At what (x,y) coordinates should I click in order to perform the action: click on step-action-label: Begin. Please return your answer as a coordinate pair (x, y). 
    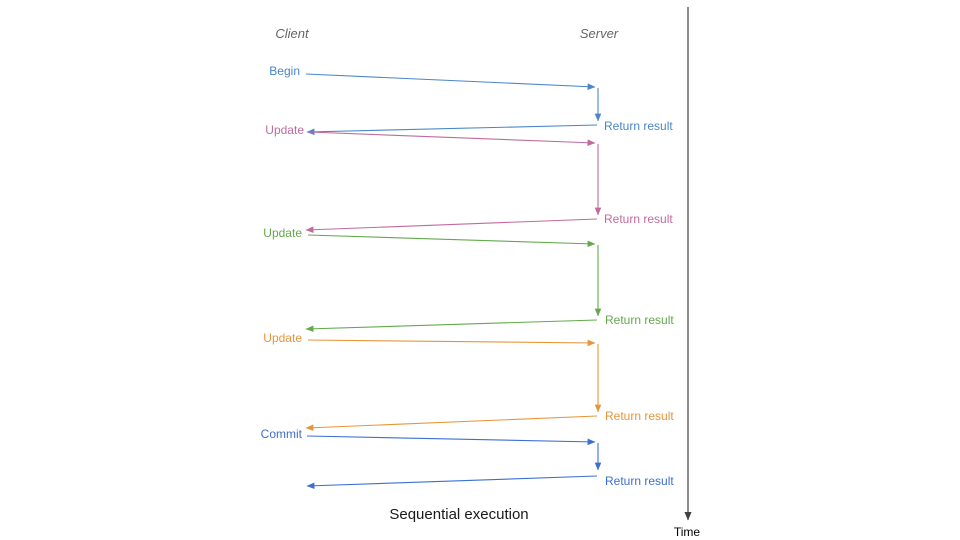
    Looking at the image, I should click on (284, 71).